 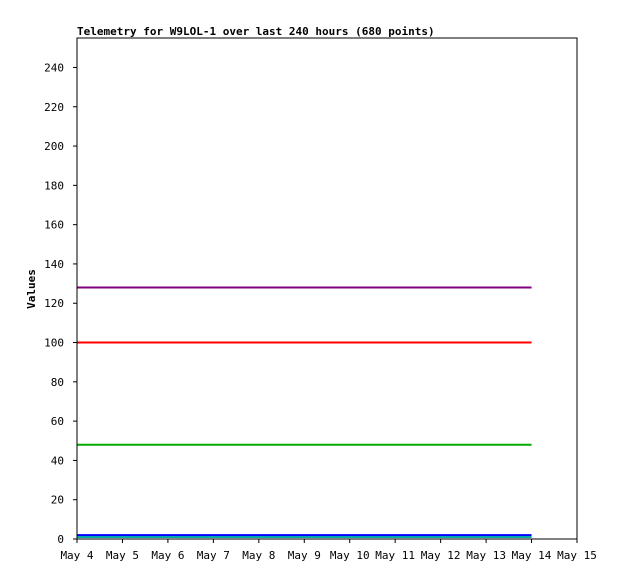 What do you see at coordinates (31, 289) in the screenshot?
I see `y-axis-label: Values` at bounding box center [31, 289].